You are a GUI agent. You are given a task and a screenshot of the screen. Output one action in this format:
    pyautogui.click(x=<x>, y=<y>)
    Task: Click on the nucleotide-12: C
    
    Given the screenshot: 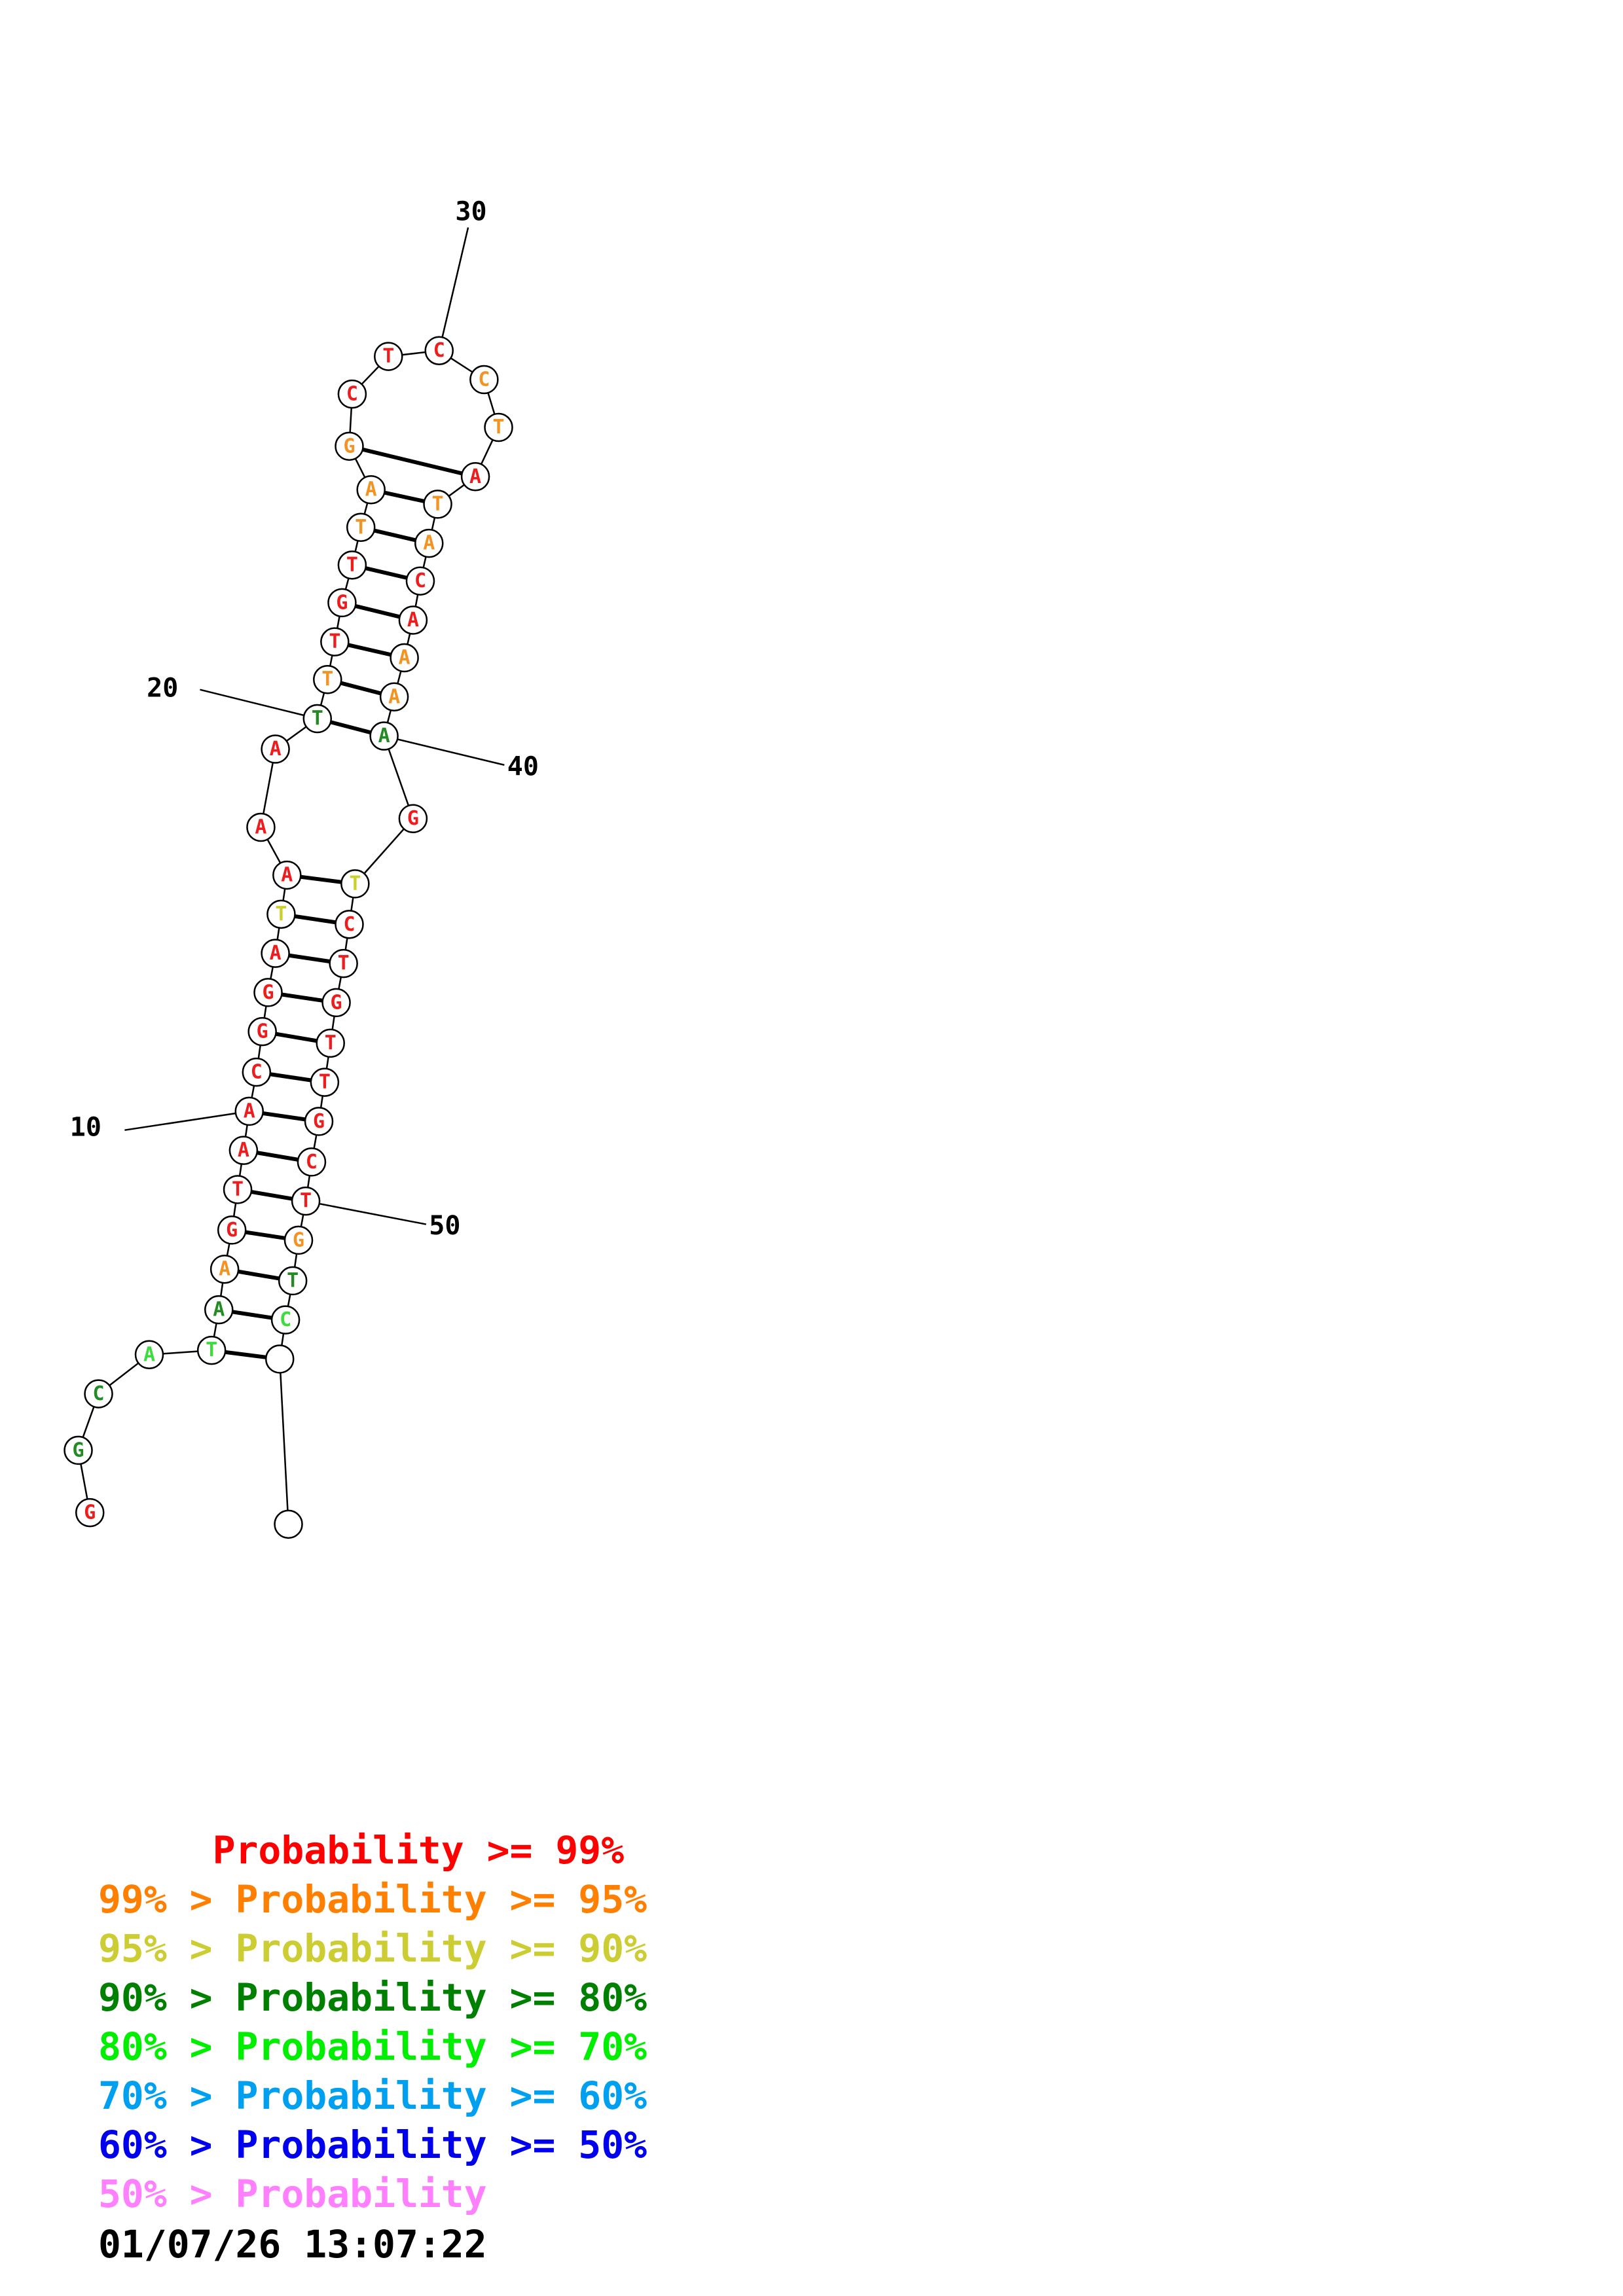 What is the action you would take?
    pyautogui.click(x=257, y=1072)
    